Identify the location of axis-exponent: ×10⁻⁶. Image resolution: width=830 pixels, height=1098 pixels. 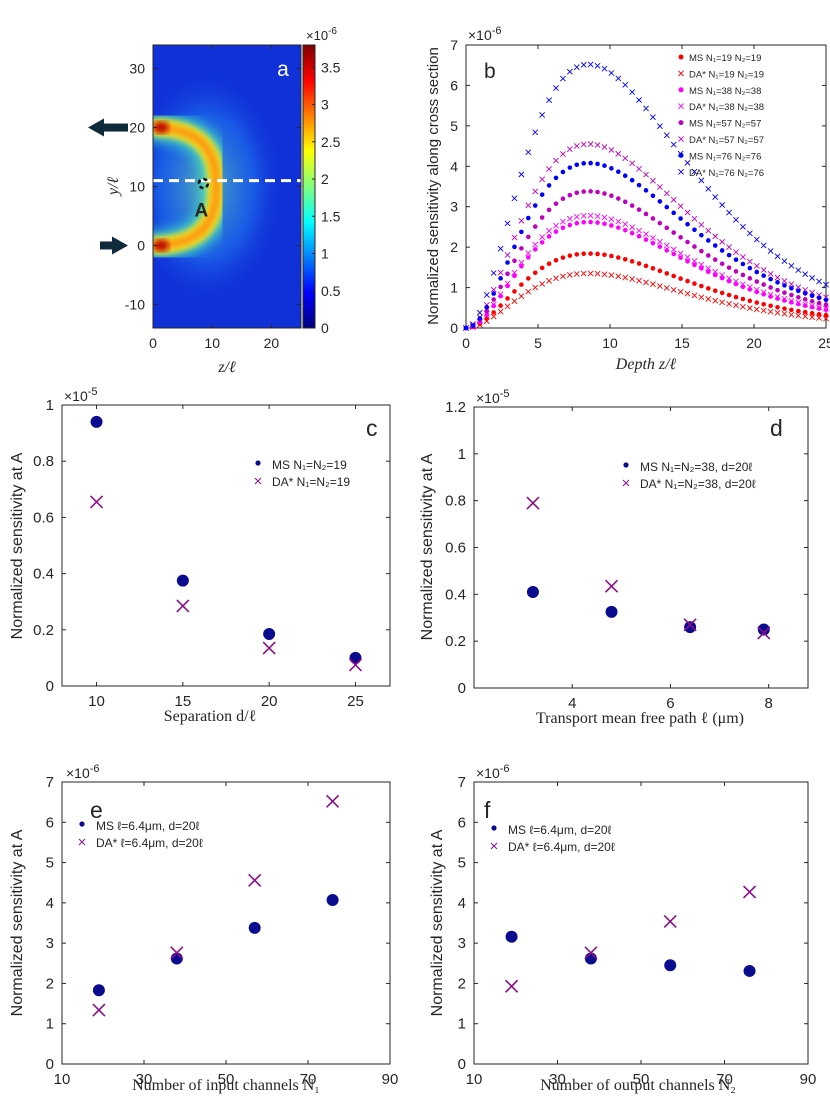
(485, 34).